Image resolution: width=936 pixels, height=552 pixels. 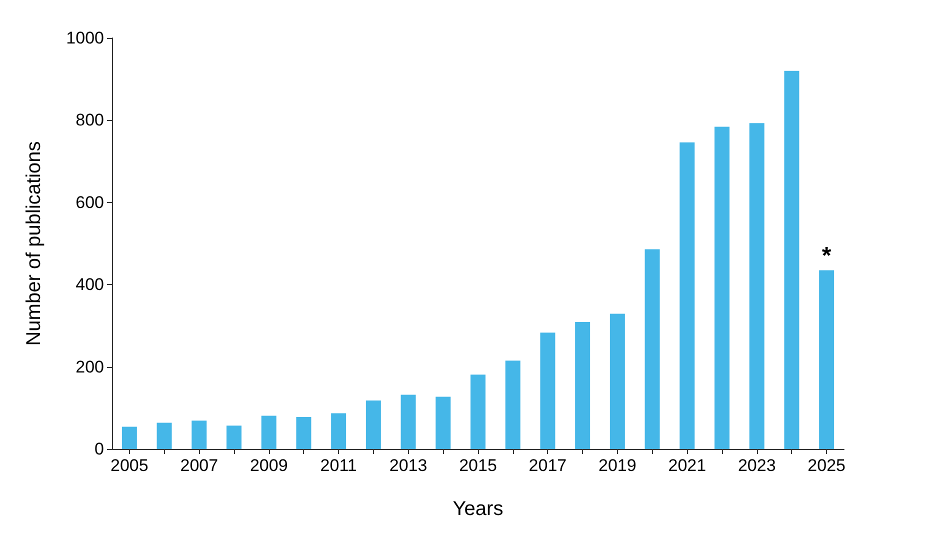 I want to click on x-tick-label: 2011, so click(x=338, y=465).